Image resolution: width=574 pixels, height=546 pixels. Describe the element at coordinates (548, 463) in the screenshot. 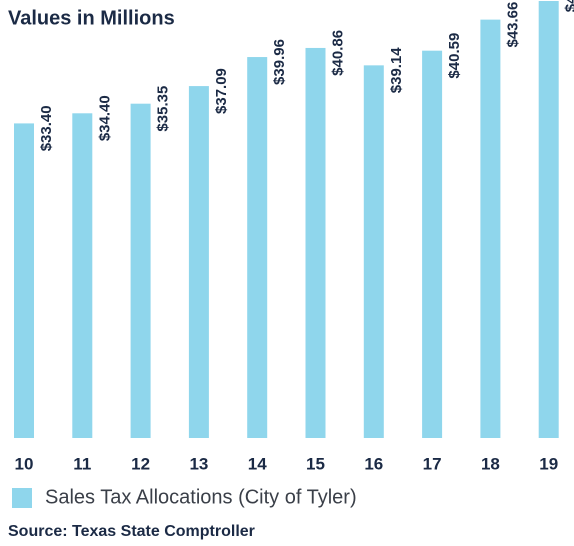

I see `x-tick-label: 19` at that location.